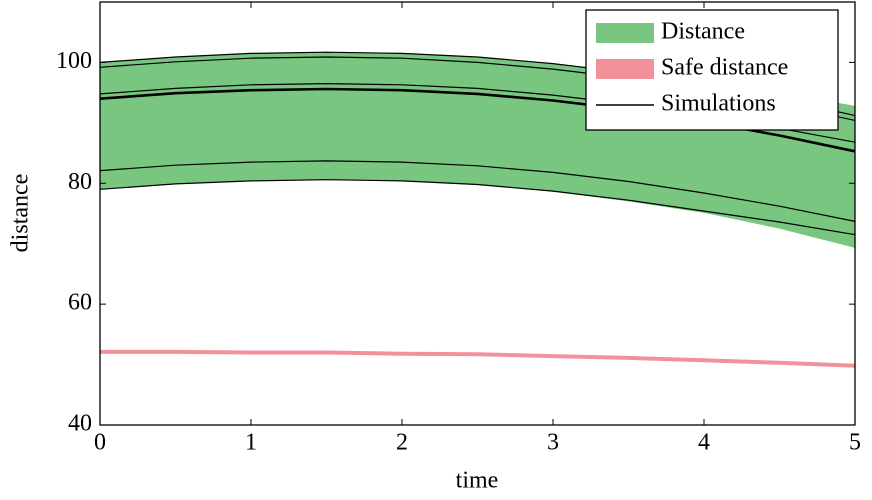 The image size is (872, 500). Describe the element at coordinates (21, 213) in the screenshot. I see `y-axis-label: distance` at that location.